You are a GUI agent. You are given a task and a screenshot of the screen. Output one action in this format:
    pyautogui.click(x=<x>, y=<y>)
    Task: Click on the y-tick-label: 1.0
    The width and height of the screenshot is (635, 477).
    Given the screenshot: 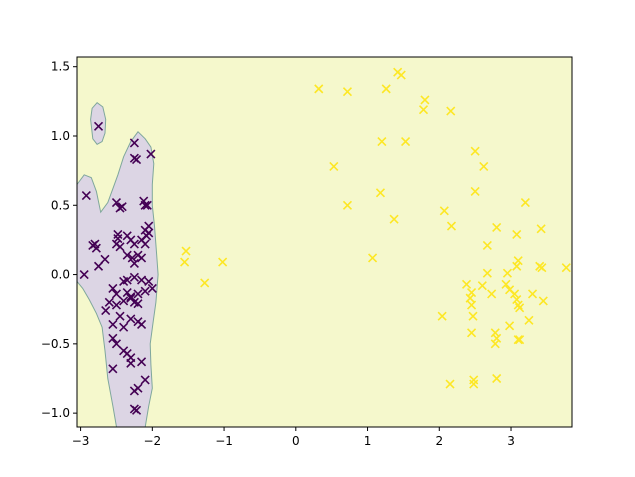 What is the action you would take?
    pyautogui.click(x=60, y=136)
    